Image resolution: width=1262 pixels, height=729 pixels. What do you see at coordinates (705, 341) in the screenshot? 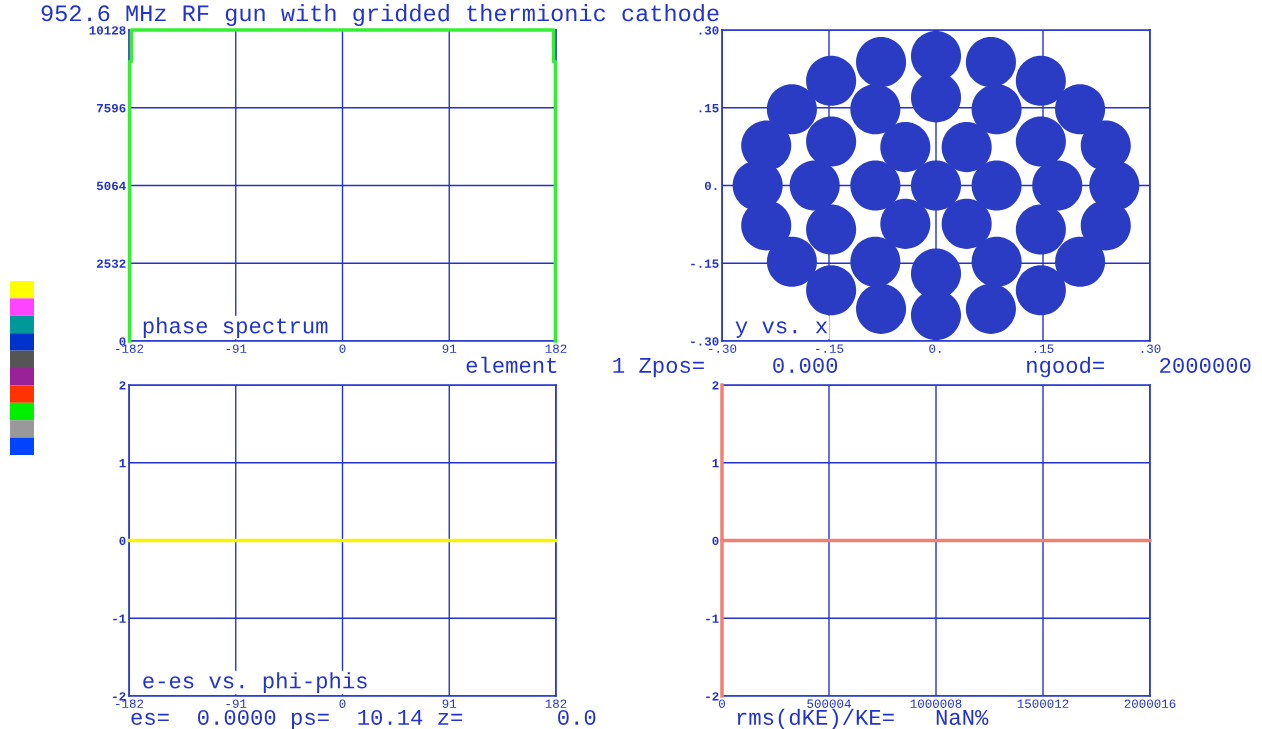
I see `y-tick-label: -.30` at bounding box center [705, 341].